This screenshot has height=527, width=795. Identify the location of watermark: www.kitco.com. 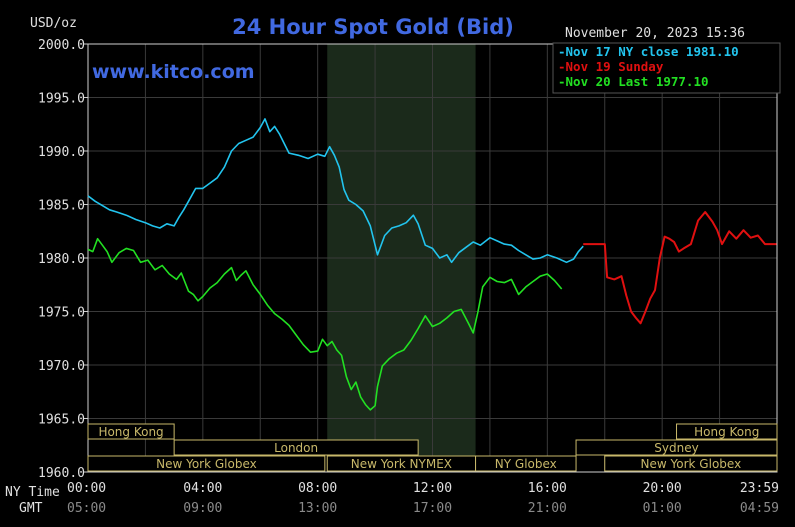
(173, 72).